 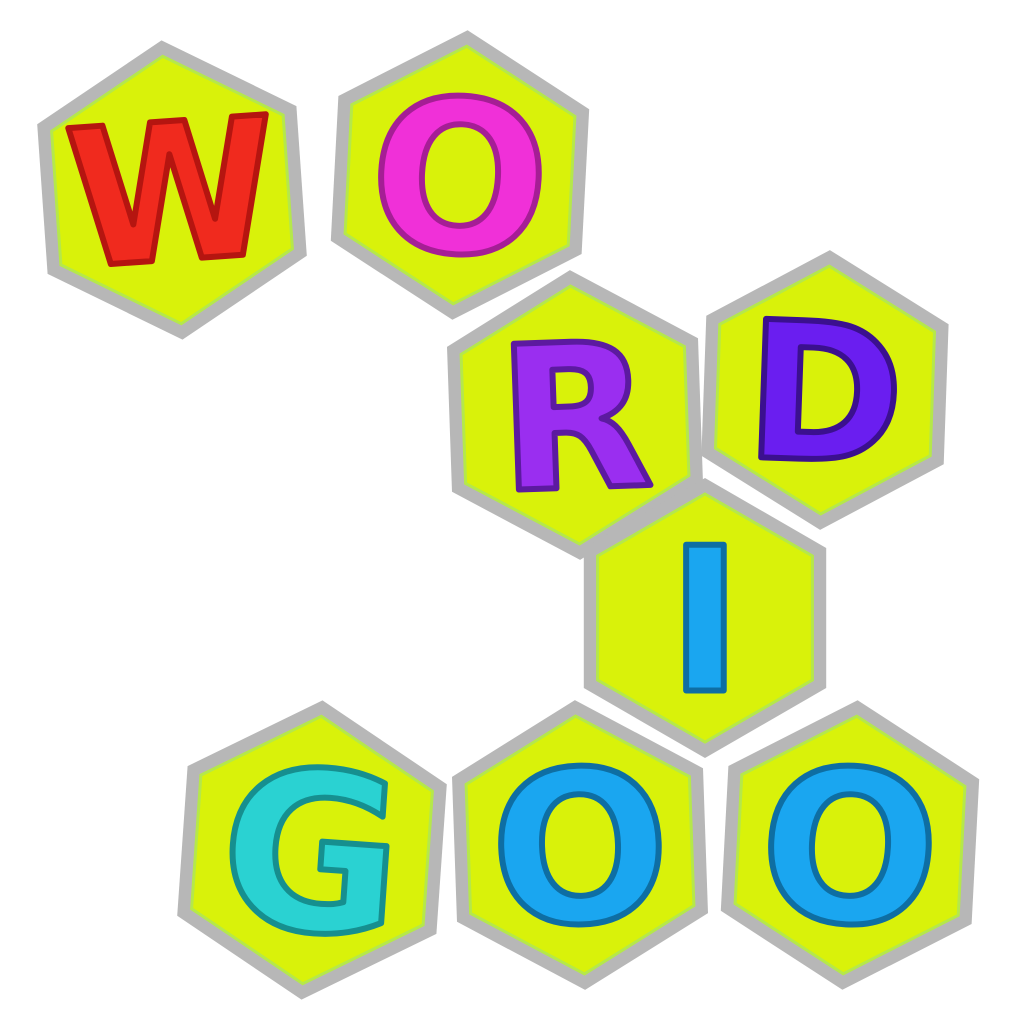 I want to click on letter-tile-d: D, so click(x=825, y=390).